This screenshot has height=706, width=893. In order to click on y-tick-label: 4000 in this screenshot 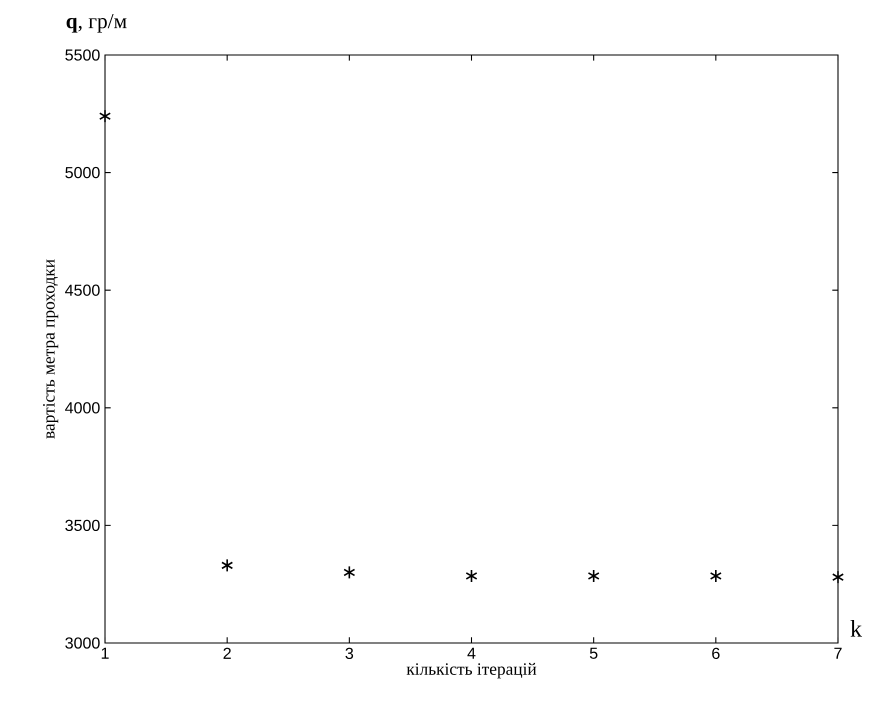, I will do `click(82, 408)`.